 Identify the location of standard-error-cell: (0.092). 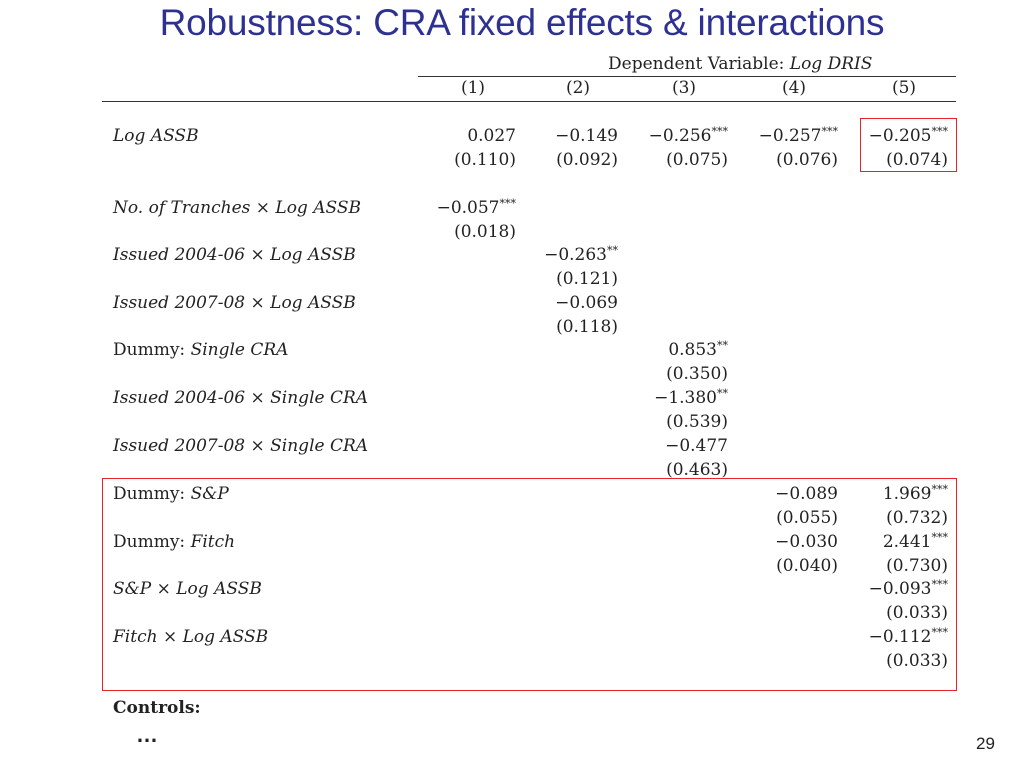
(587, 160).